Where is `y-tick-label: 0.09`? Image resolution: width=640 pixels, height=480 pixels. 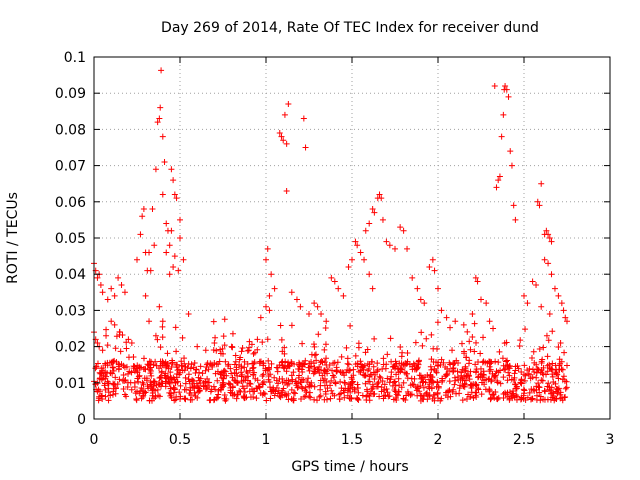 y-tick-label: 0.09 is located at coordinates (70, 94).